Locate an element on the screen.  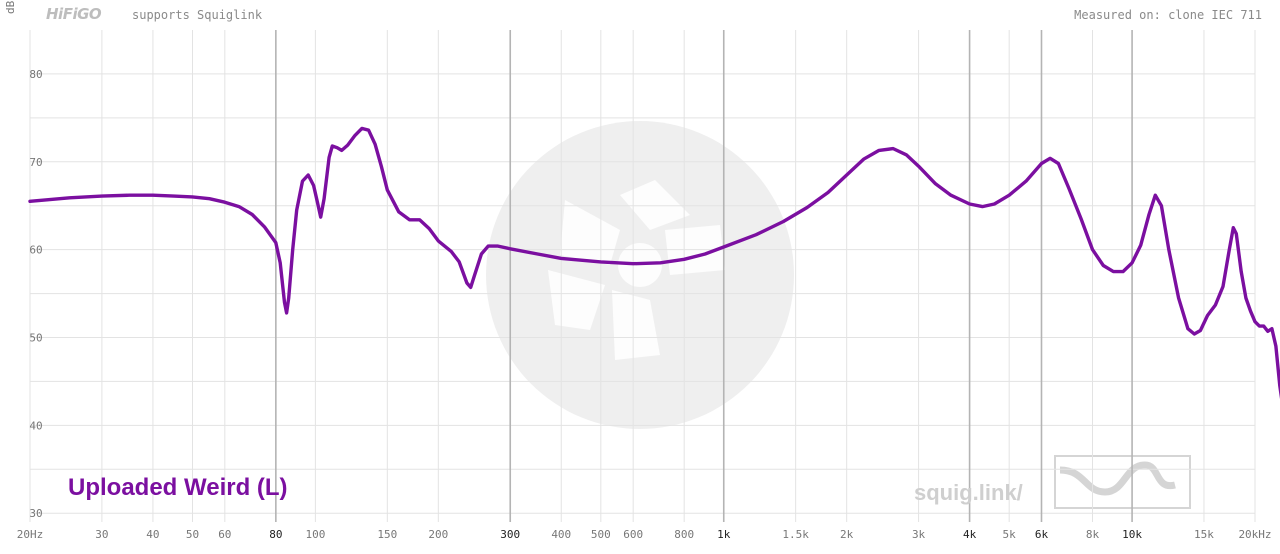
y-tick-label: 40 is located at coordinates (35, 425).